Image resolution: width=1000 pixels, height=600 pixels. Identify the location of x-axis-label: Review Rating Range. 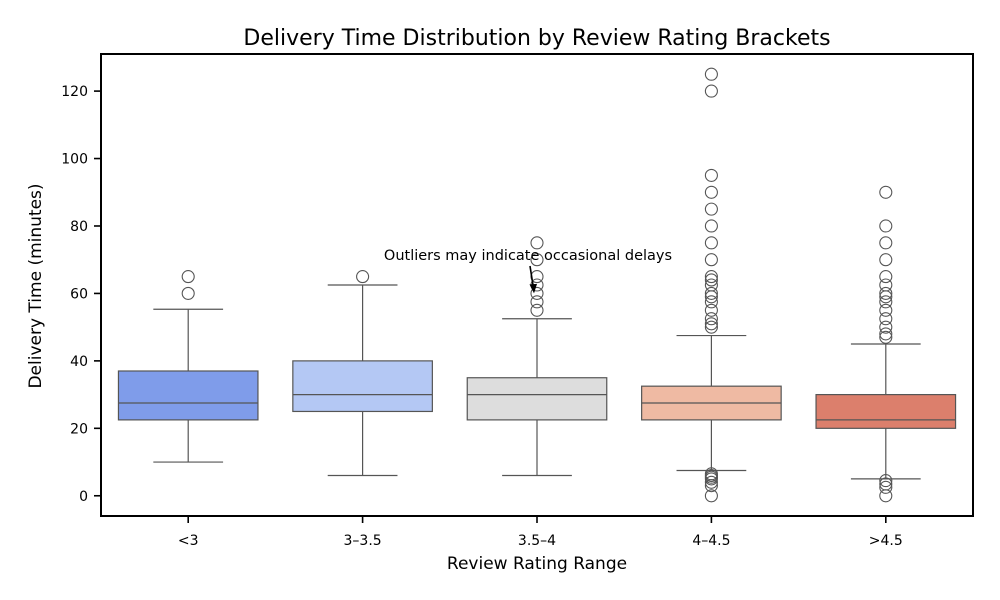
(537, 564).